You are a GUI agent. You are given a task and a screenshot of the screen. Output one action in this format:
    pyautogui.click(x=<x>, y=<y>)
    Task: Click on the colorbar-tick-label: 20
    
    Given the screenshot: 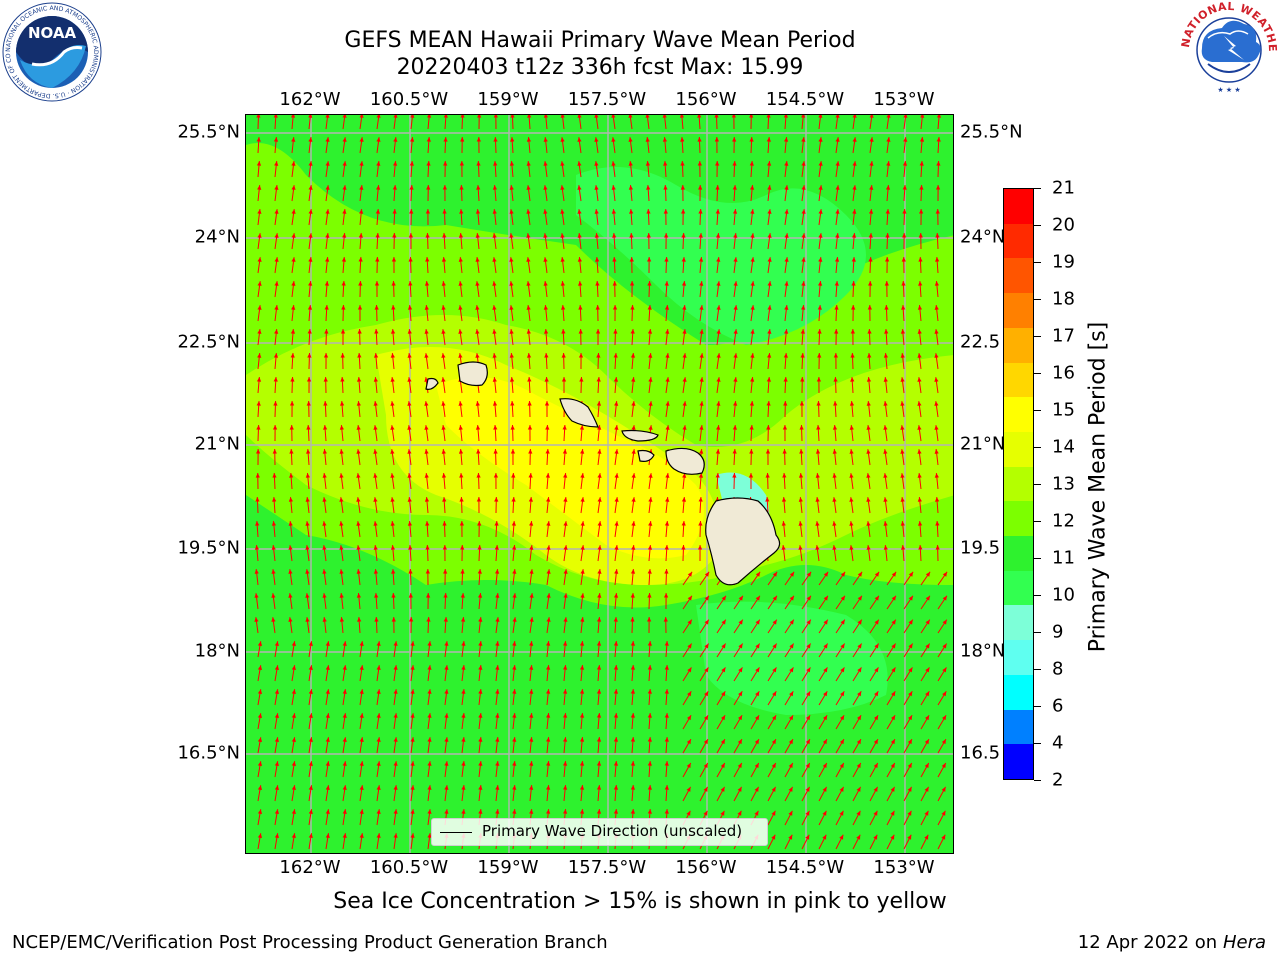 What is the action you would take?
    pyautogui.click(x=1063, y=225)
    